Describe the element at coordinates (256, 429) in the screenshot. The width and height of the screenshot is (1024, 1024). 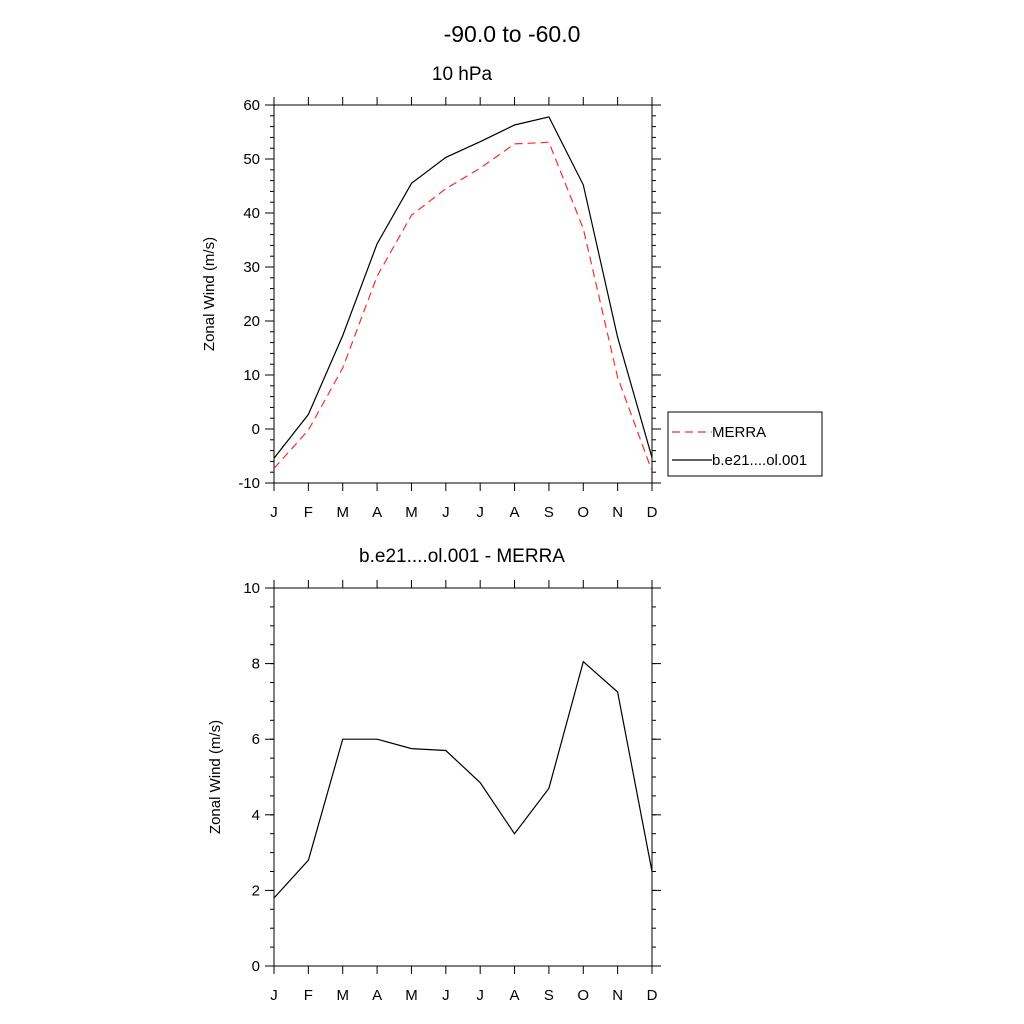
I see `y-tick-label-0-1: 0` at that location.